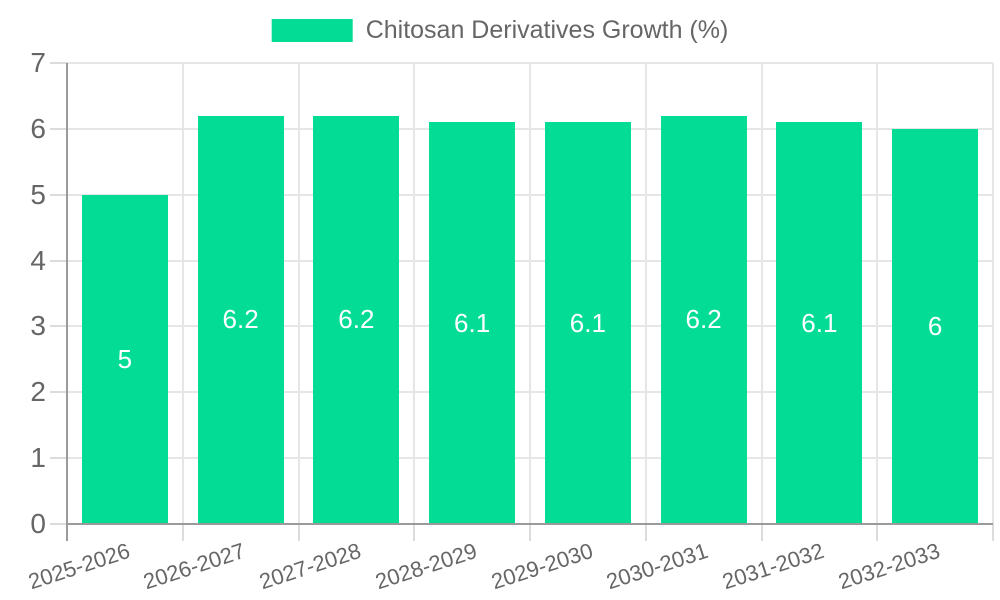 Image resolution: width=1000 pixels, height=600 pixels. I want to click on bar-2026-2027: 6.2, so click(240, 319).